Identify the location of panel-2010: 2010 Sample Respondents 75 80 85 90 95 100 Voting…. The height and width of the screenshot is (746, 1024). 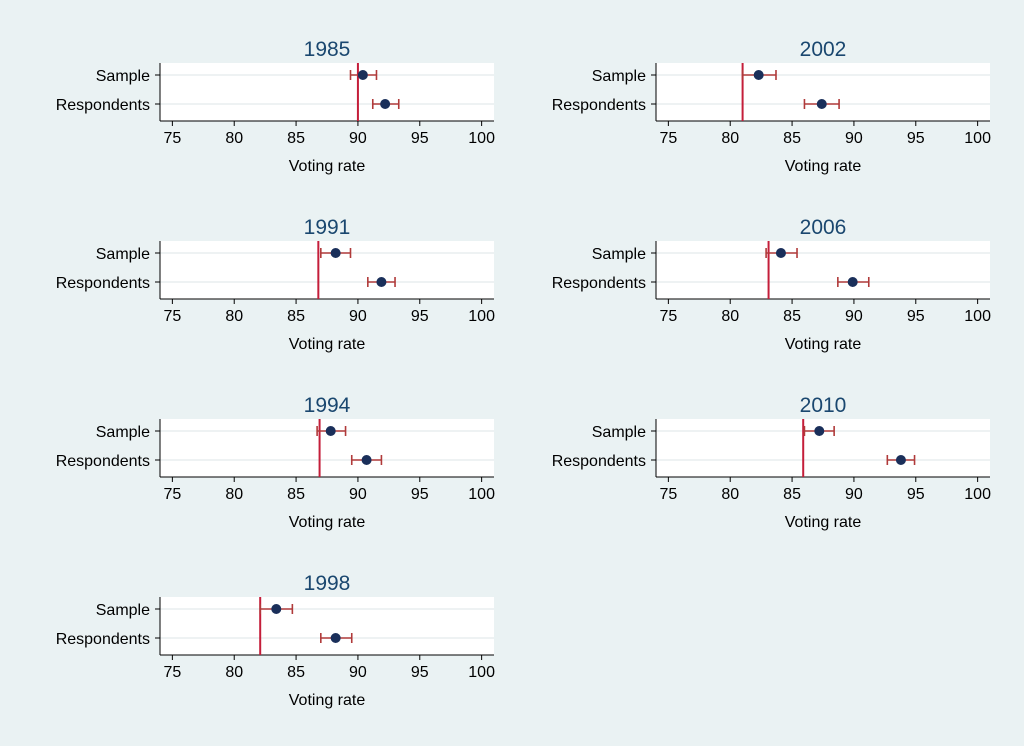
(771, 462).